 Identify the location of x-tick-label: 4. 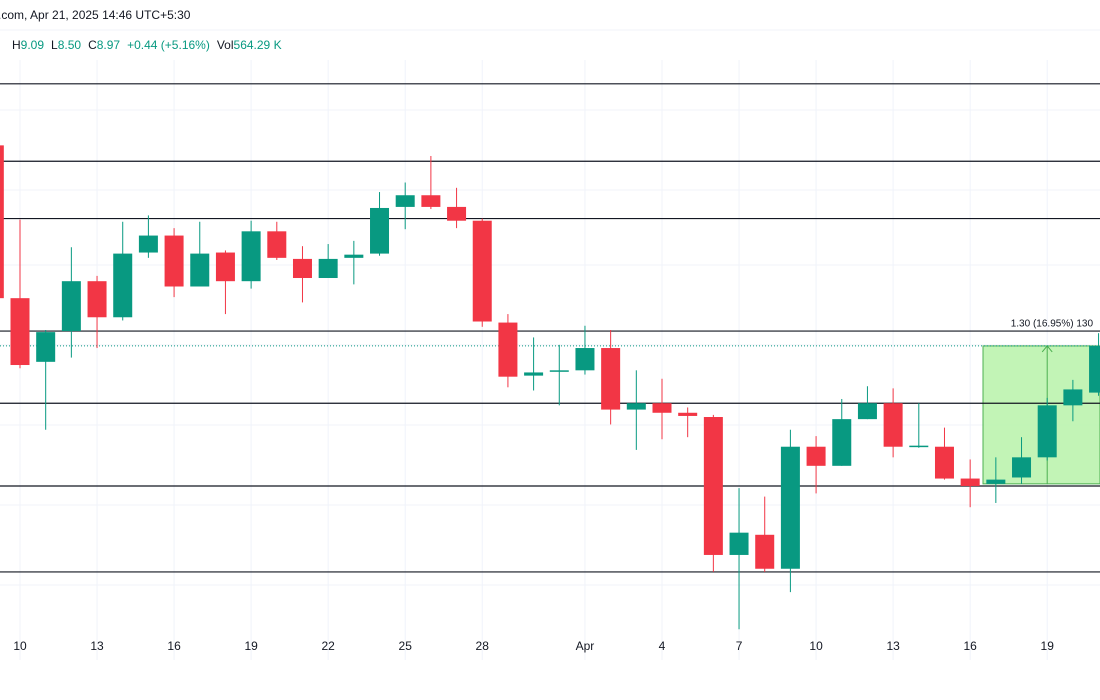
(662, 646).